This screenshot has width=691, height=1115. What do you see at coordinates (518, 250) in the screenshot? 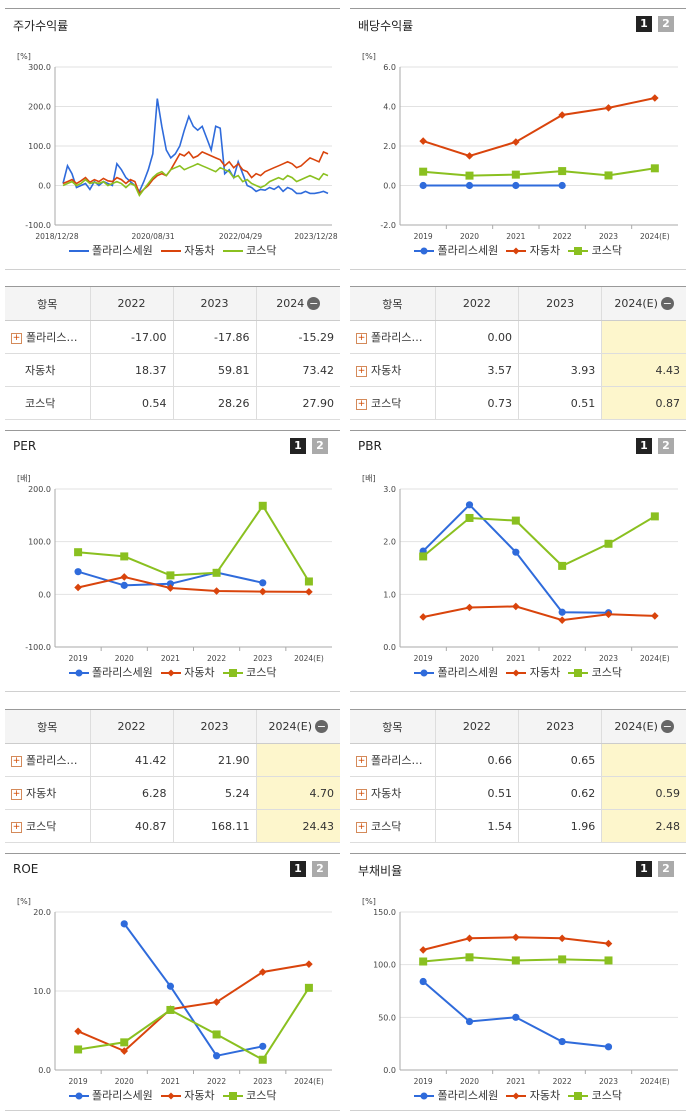
I see `chart-legend: 폴라리스세원 자동차 코스닥` at bounding box center [518, 250].